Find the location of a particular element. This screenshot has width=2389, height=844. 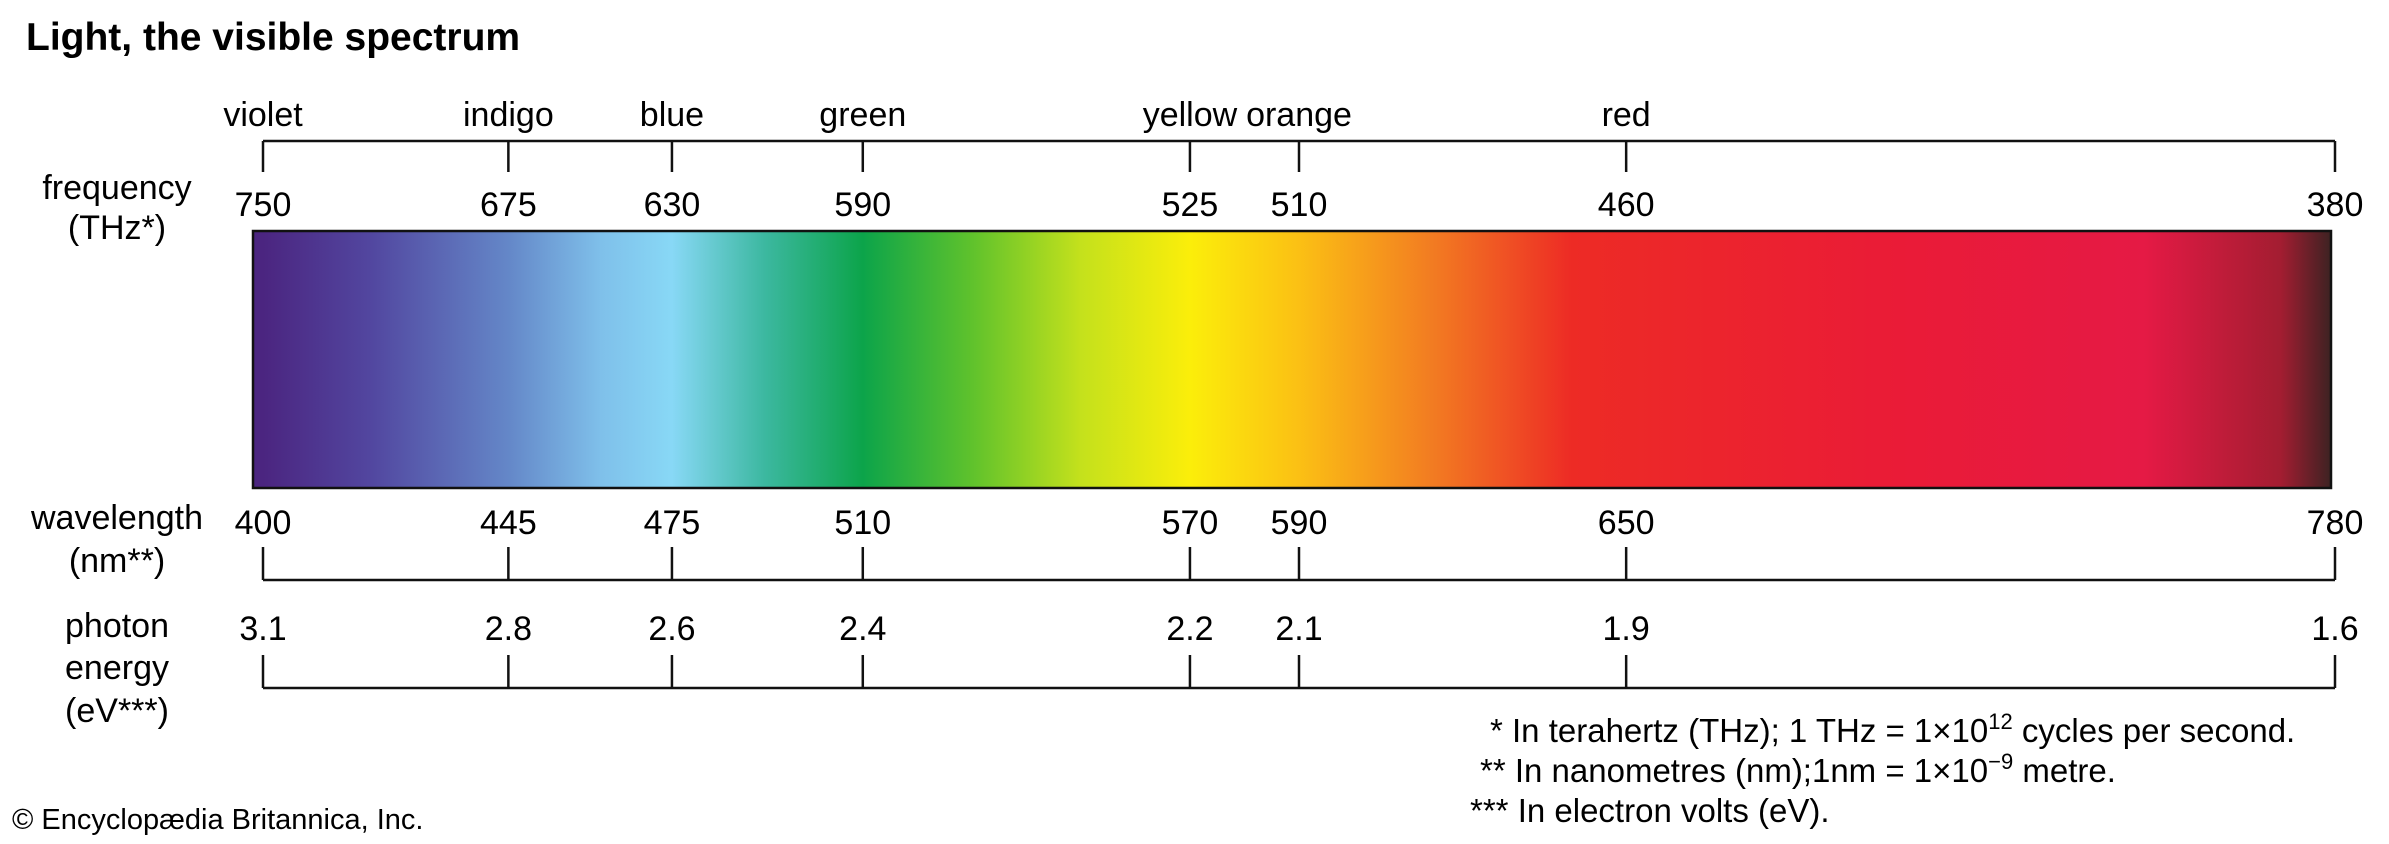

color-name-orange: orange is located at coordinates (1299, 115).